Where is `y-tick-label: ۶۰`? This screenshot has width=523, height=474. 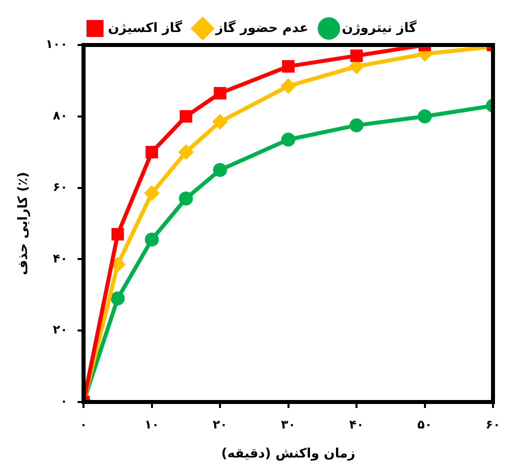 y-tick-label: ۶۰ is located at coordinates (60, 187).